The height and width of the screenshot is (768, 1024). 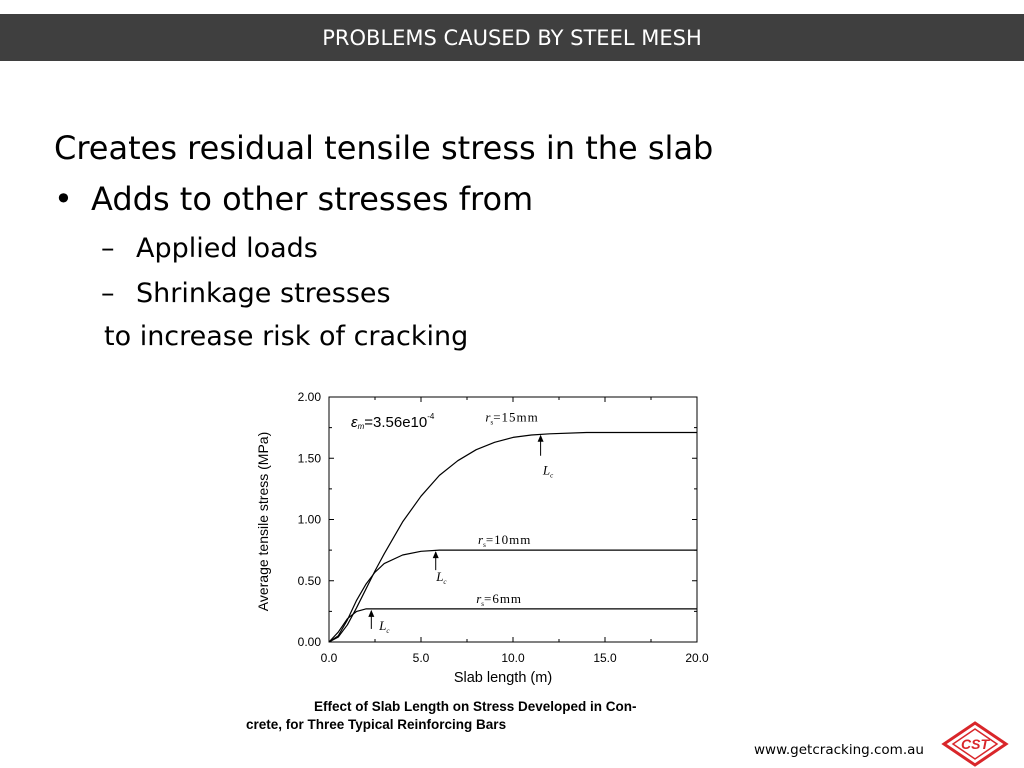 What do you see at coordinates (503, 678) in the screenshot?
I see `x-axis-label: Slab length (m)` at bounding box center [503, 678].